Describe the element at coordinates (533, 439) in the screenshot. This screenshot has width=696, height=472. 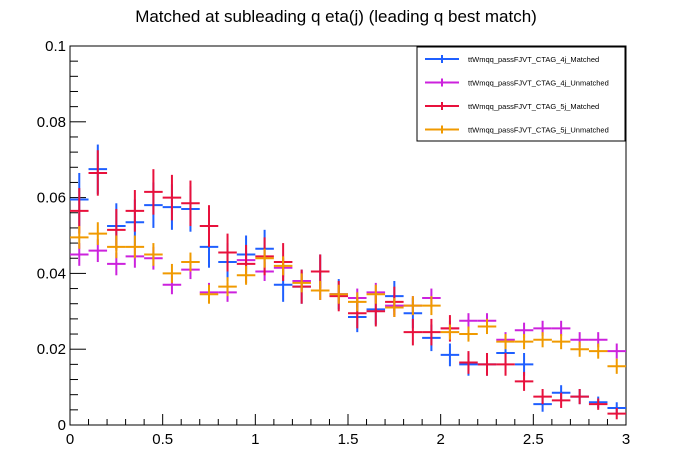
I see `x-tick-label: 2.5` at that location.